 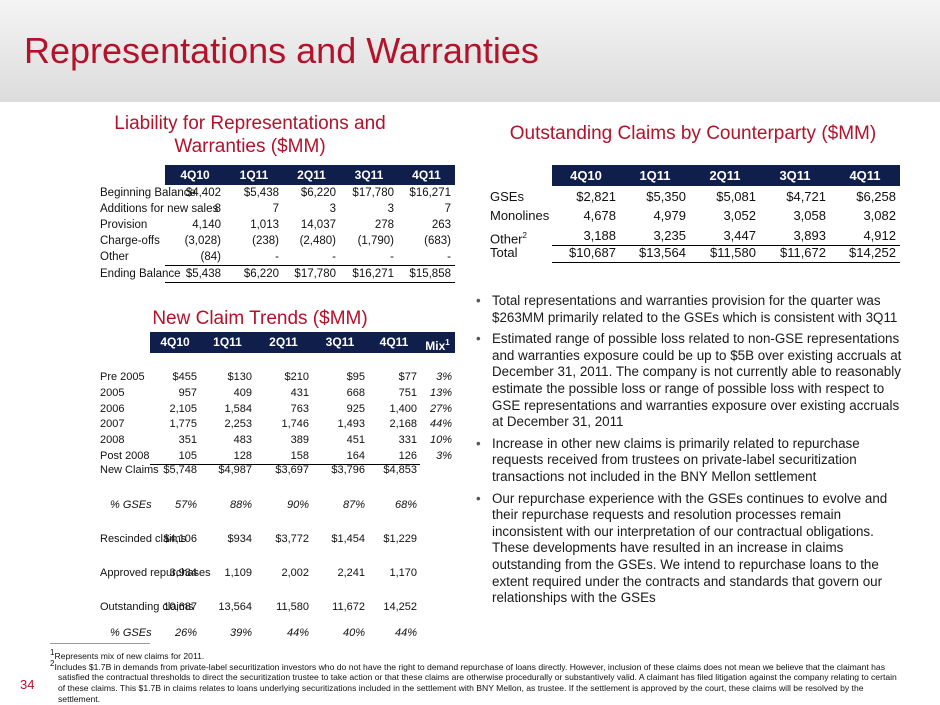 I want to click on cell: $1,229, so click(x=400, y=539).